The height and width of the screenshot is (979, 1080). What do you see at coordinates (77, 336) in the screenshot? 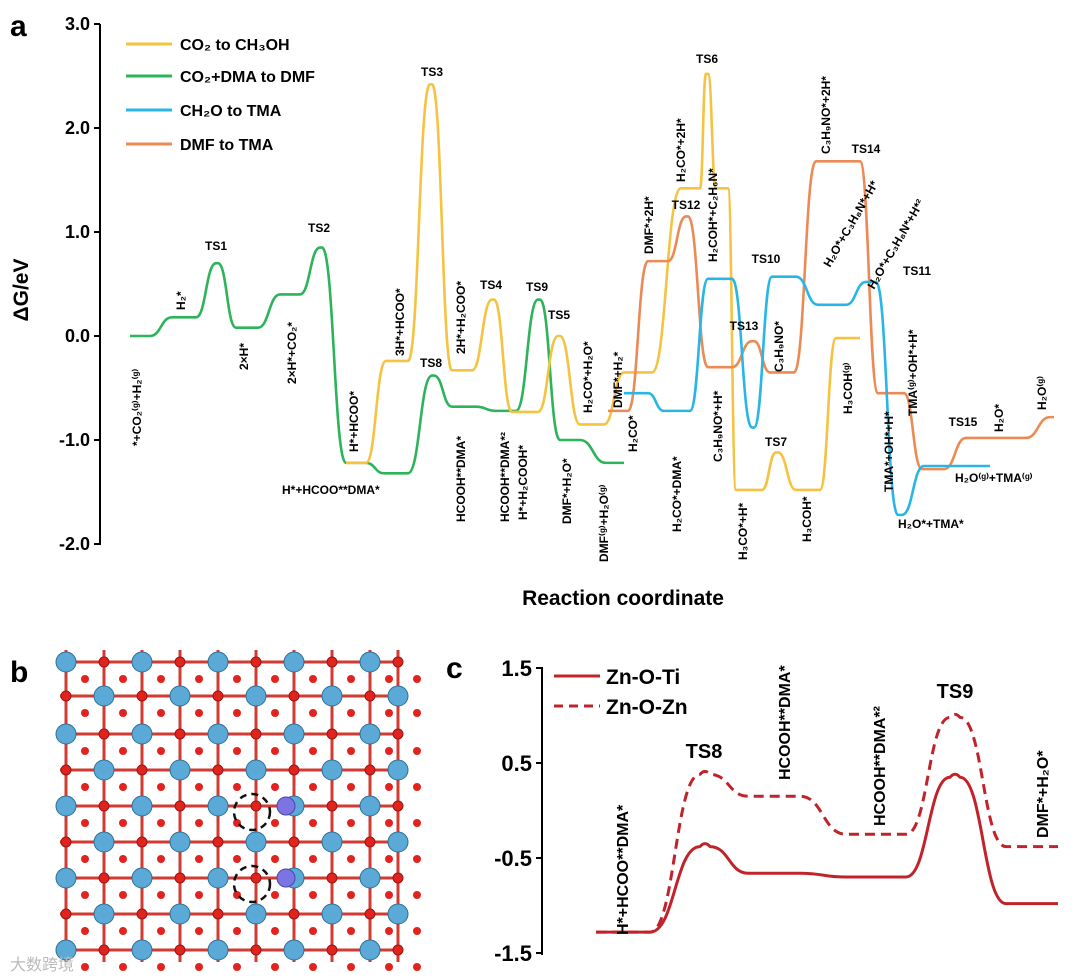
I see `y-tick-a-4: 0.0` at bounding box center [77, 336].